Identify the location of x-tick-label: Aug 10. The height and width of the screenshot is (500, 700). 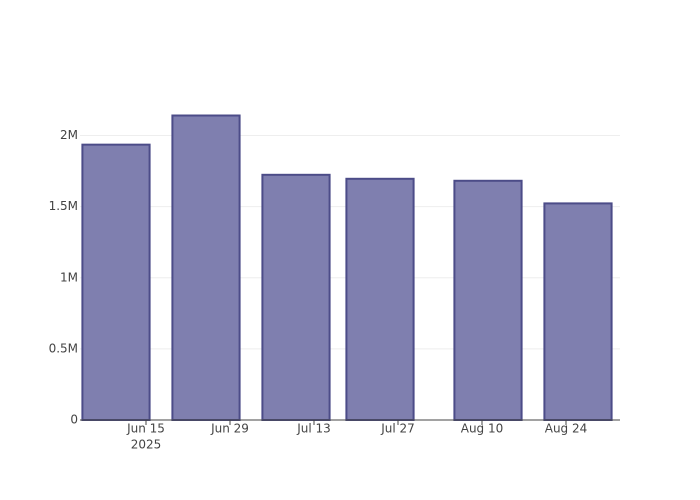
(482, 429).